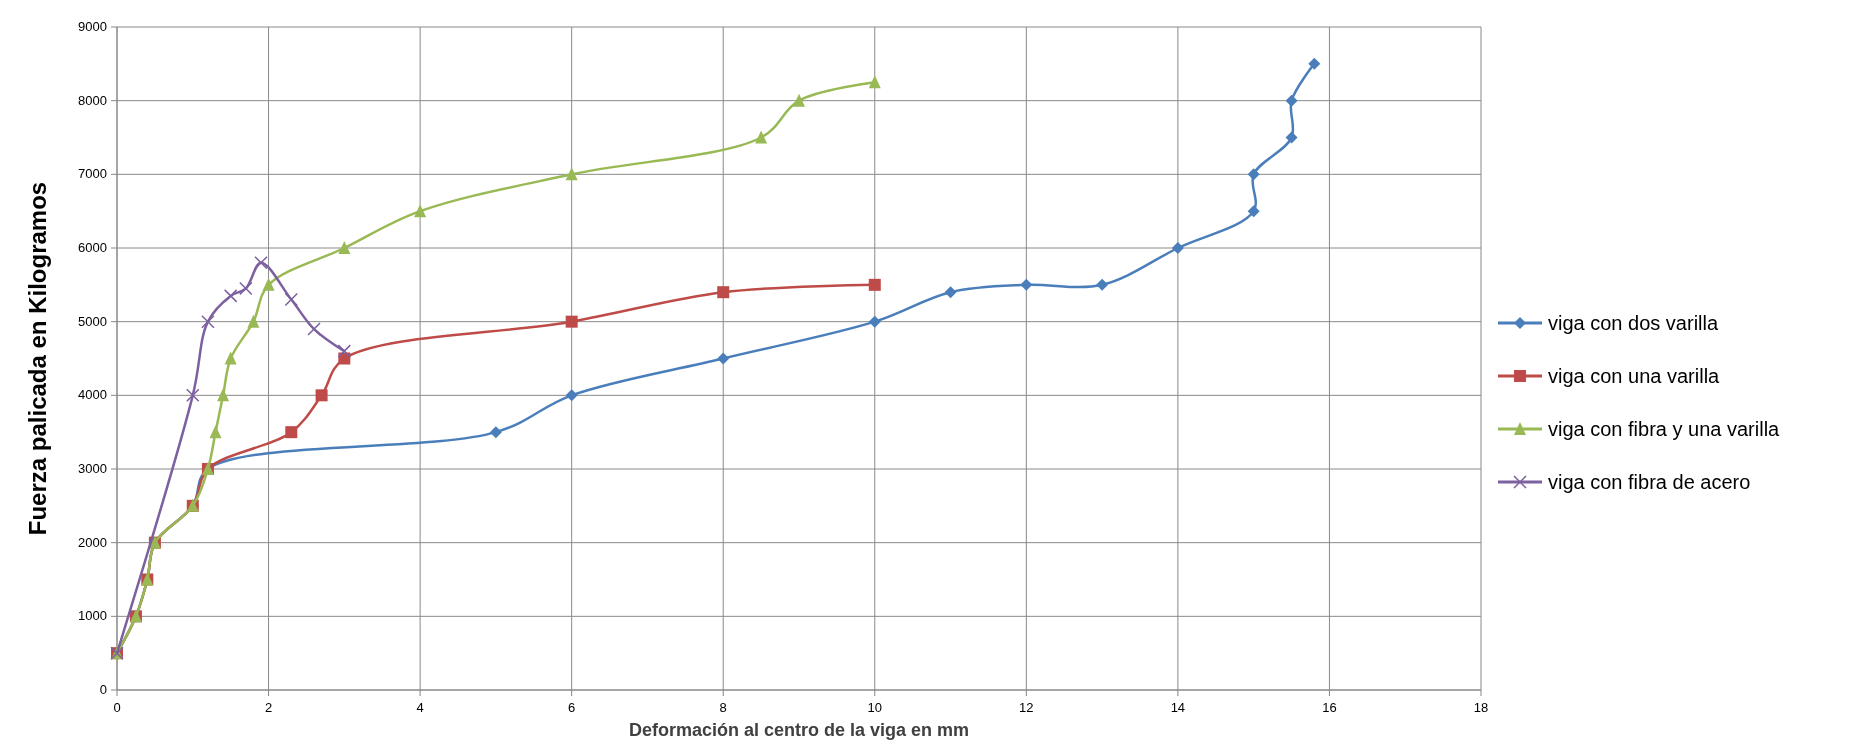 Image resolution: width=1863 pixels, height=753 pixels. Describe the element at coordinates (1634, 376) in the screenshot. I see `legend-label: viga con una varilla` at that location.